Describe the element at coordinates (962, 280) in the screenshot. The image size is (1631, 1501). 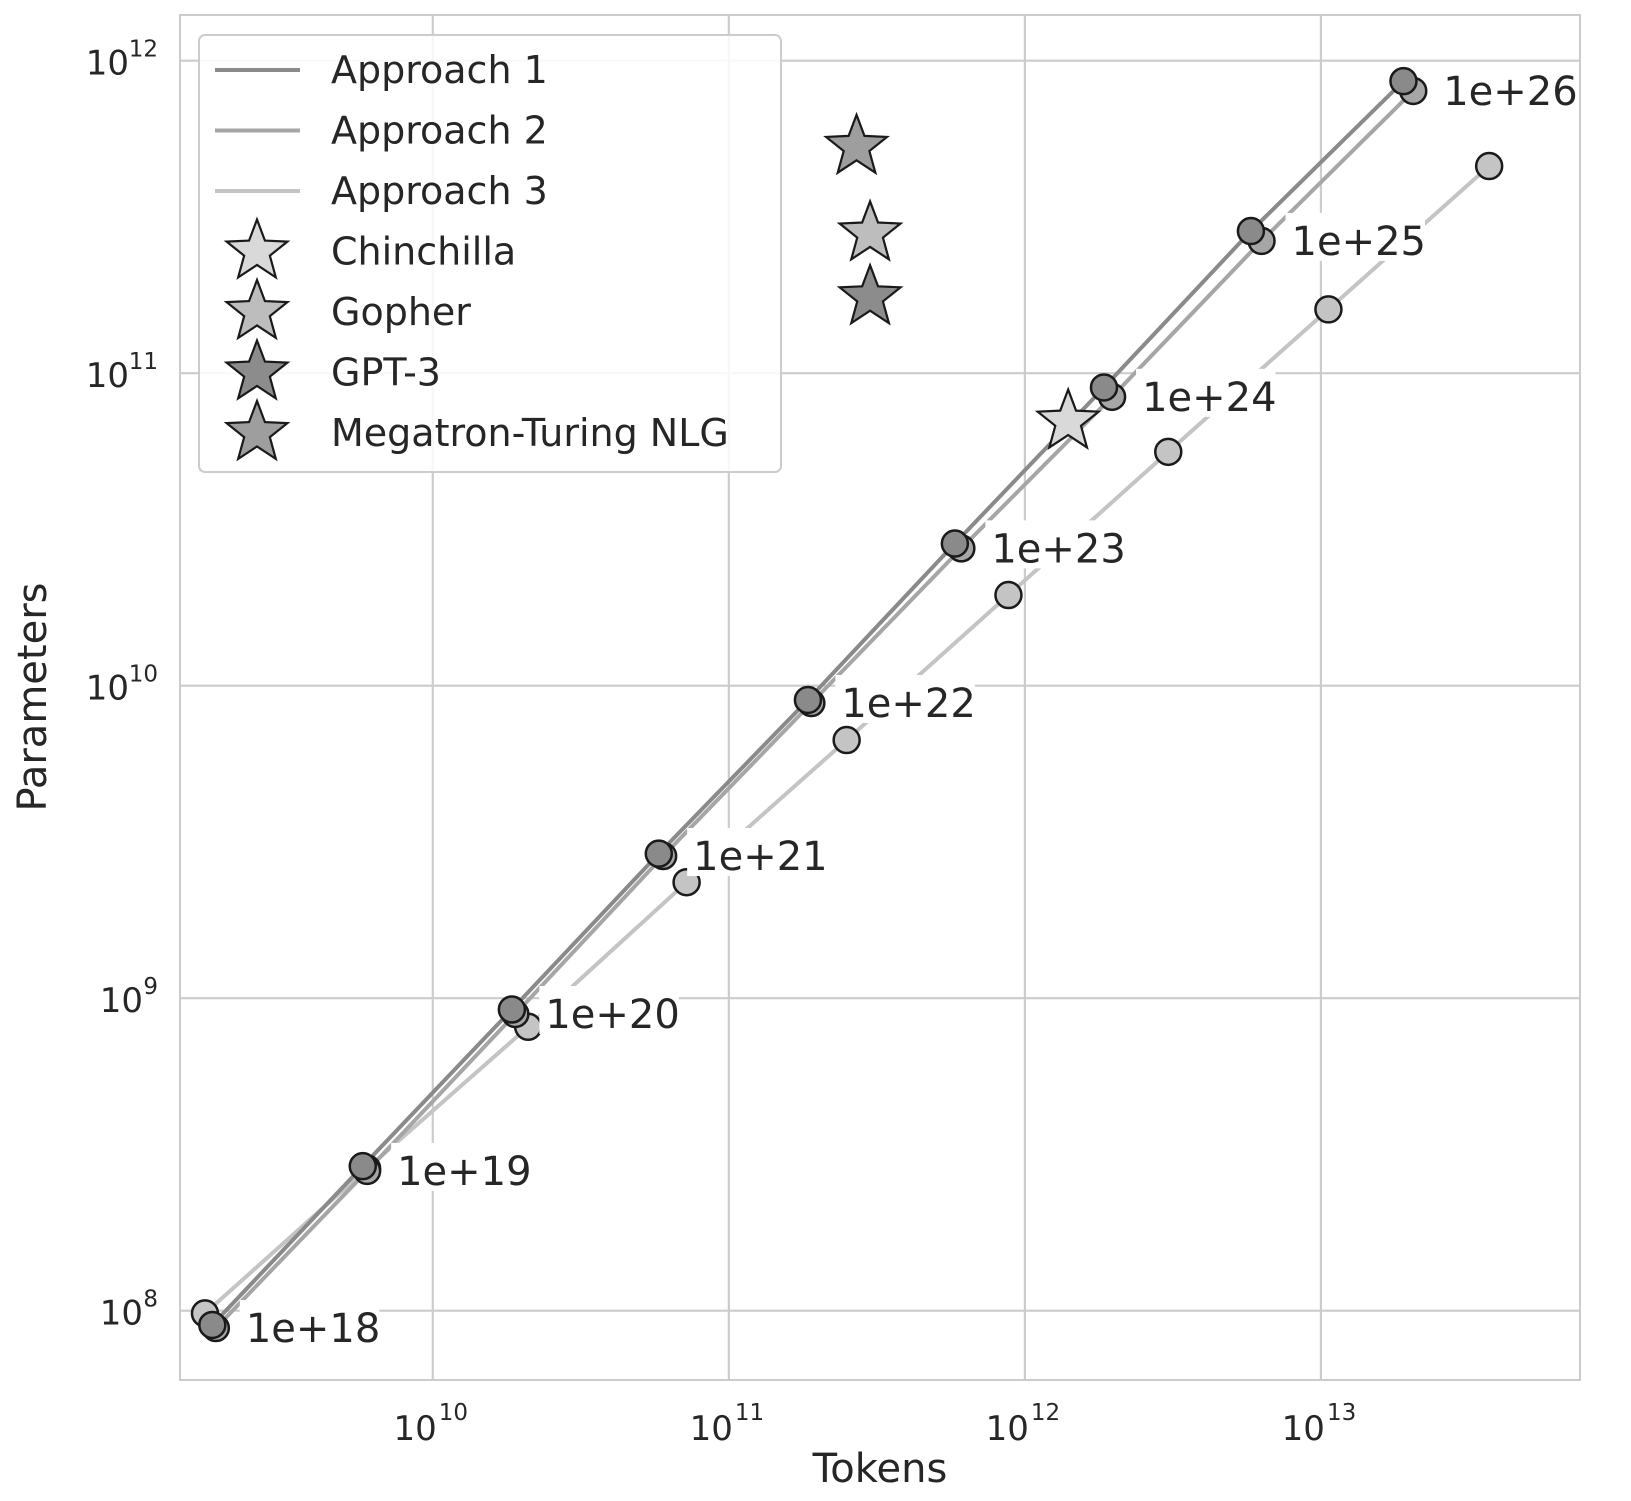
I see `model-stars` at that location.